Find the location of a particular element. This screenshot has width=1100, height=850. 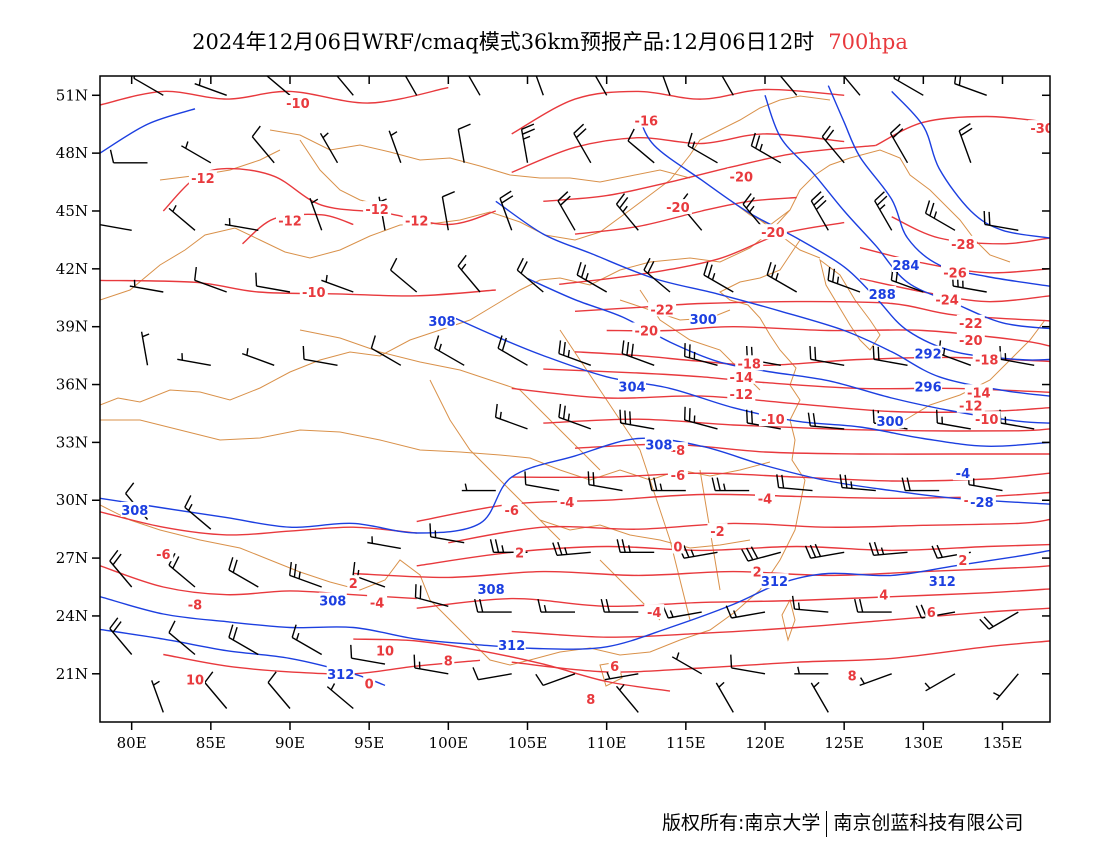

geopotential-contour is located at coordinates (970, 164).